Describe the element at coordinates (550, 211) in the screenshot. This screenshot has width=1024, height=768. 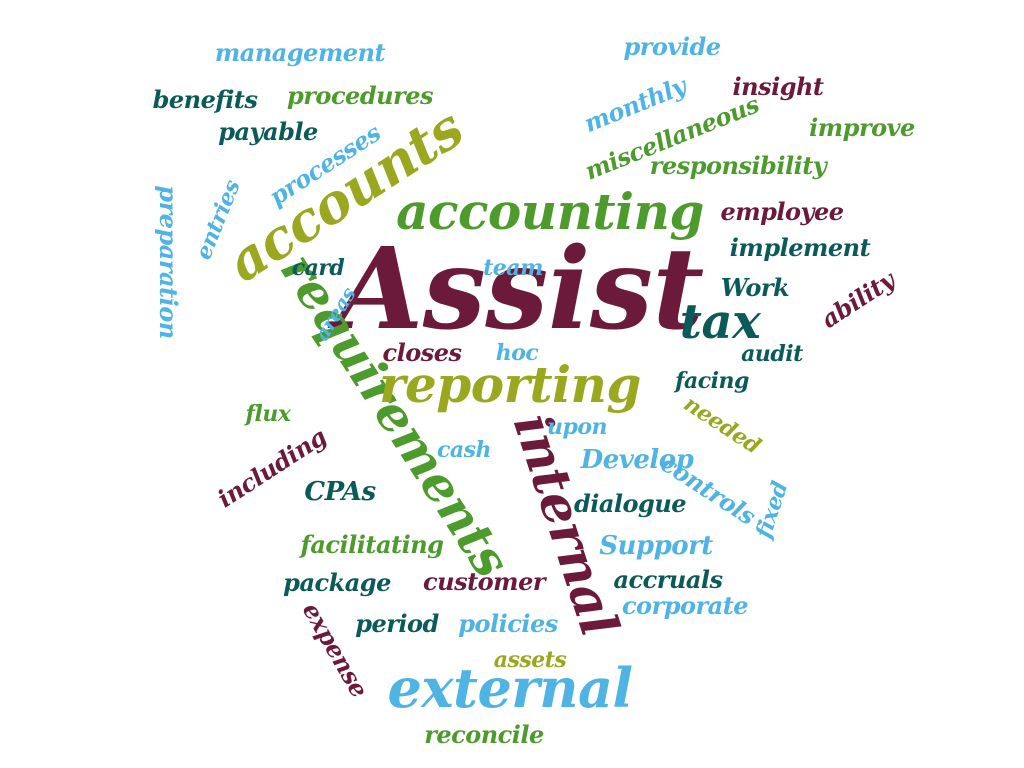
I see `word-accounting: accounting` at that location.